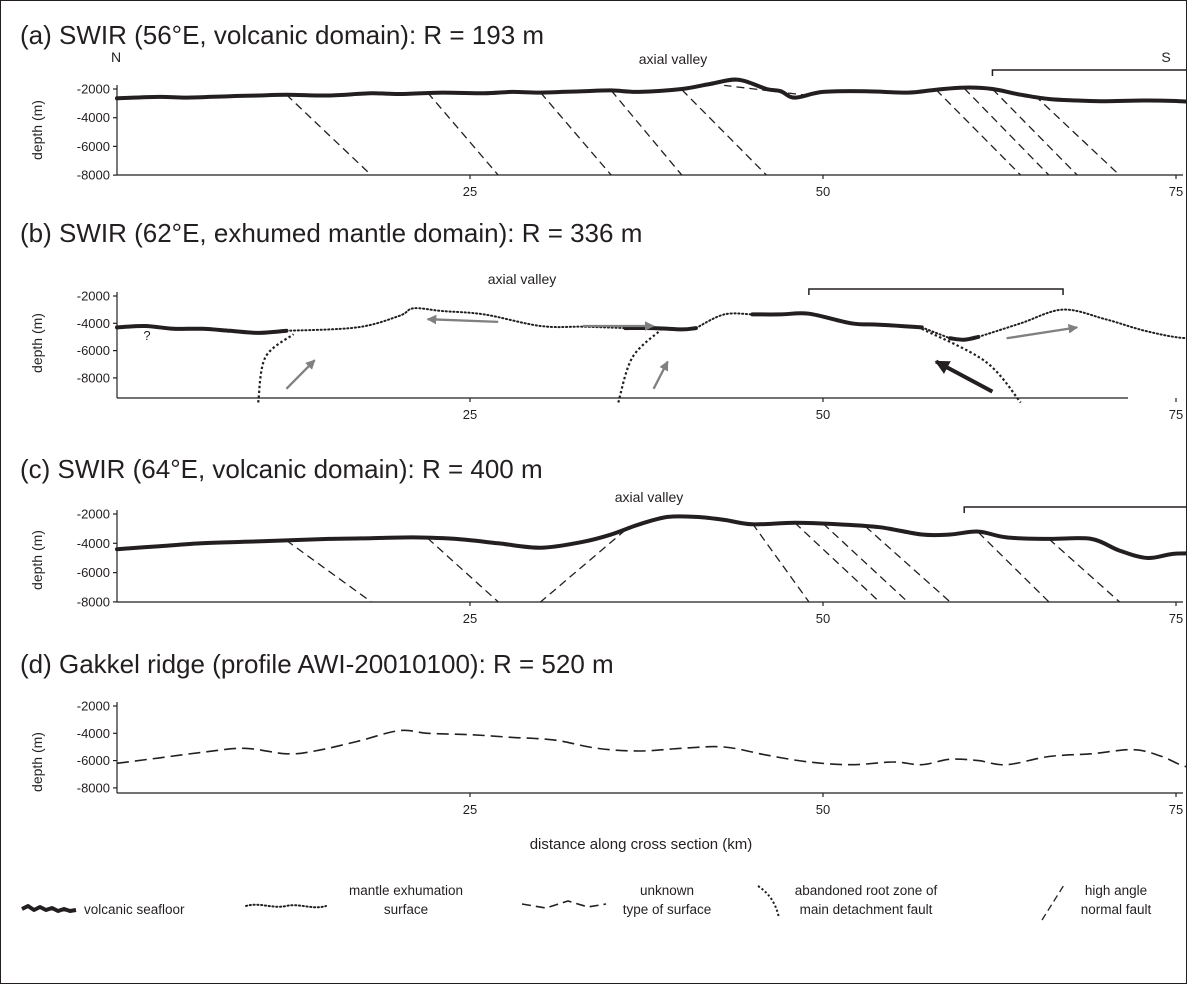  What do you see at coordinates (93, 706) in the screenshot?
I see `panel-d-y-tick-label: -2000` at bounding box center [93, 706].